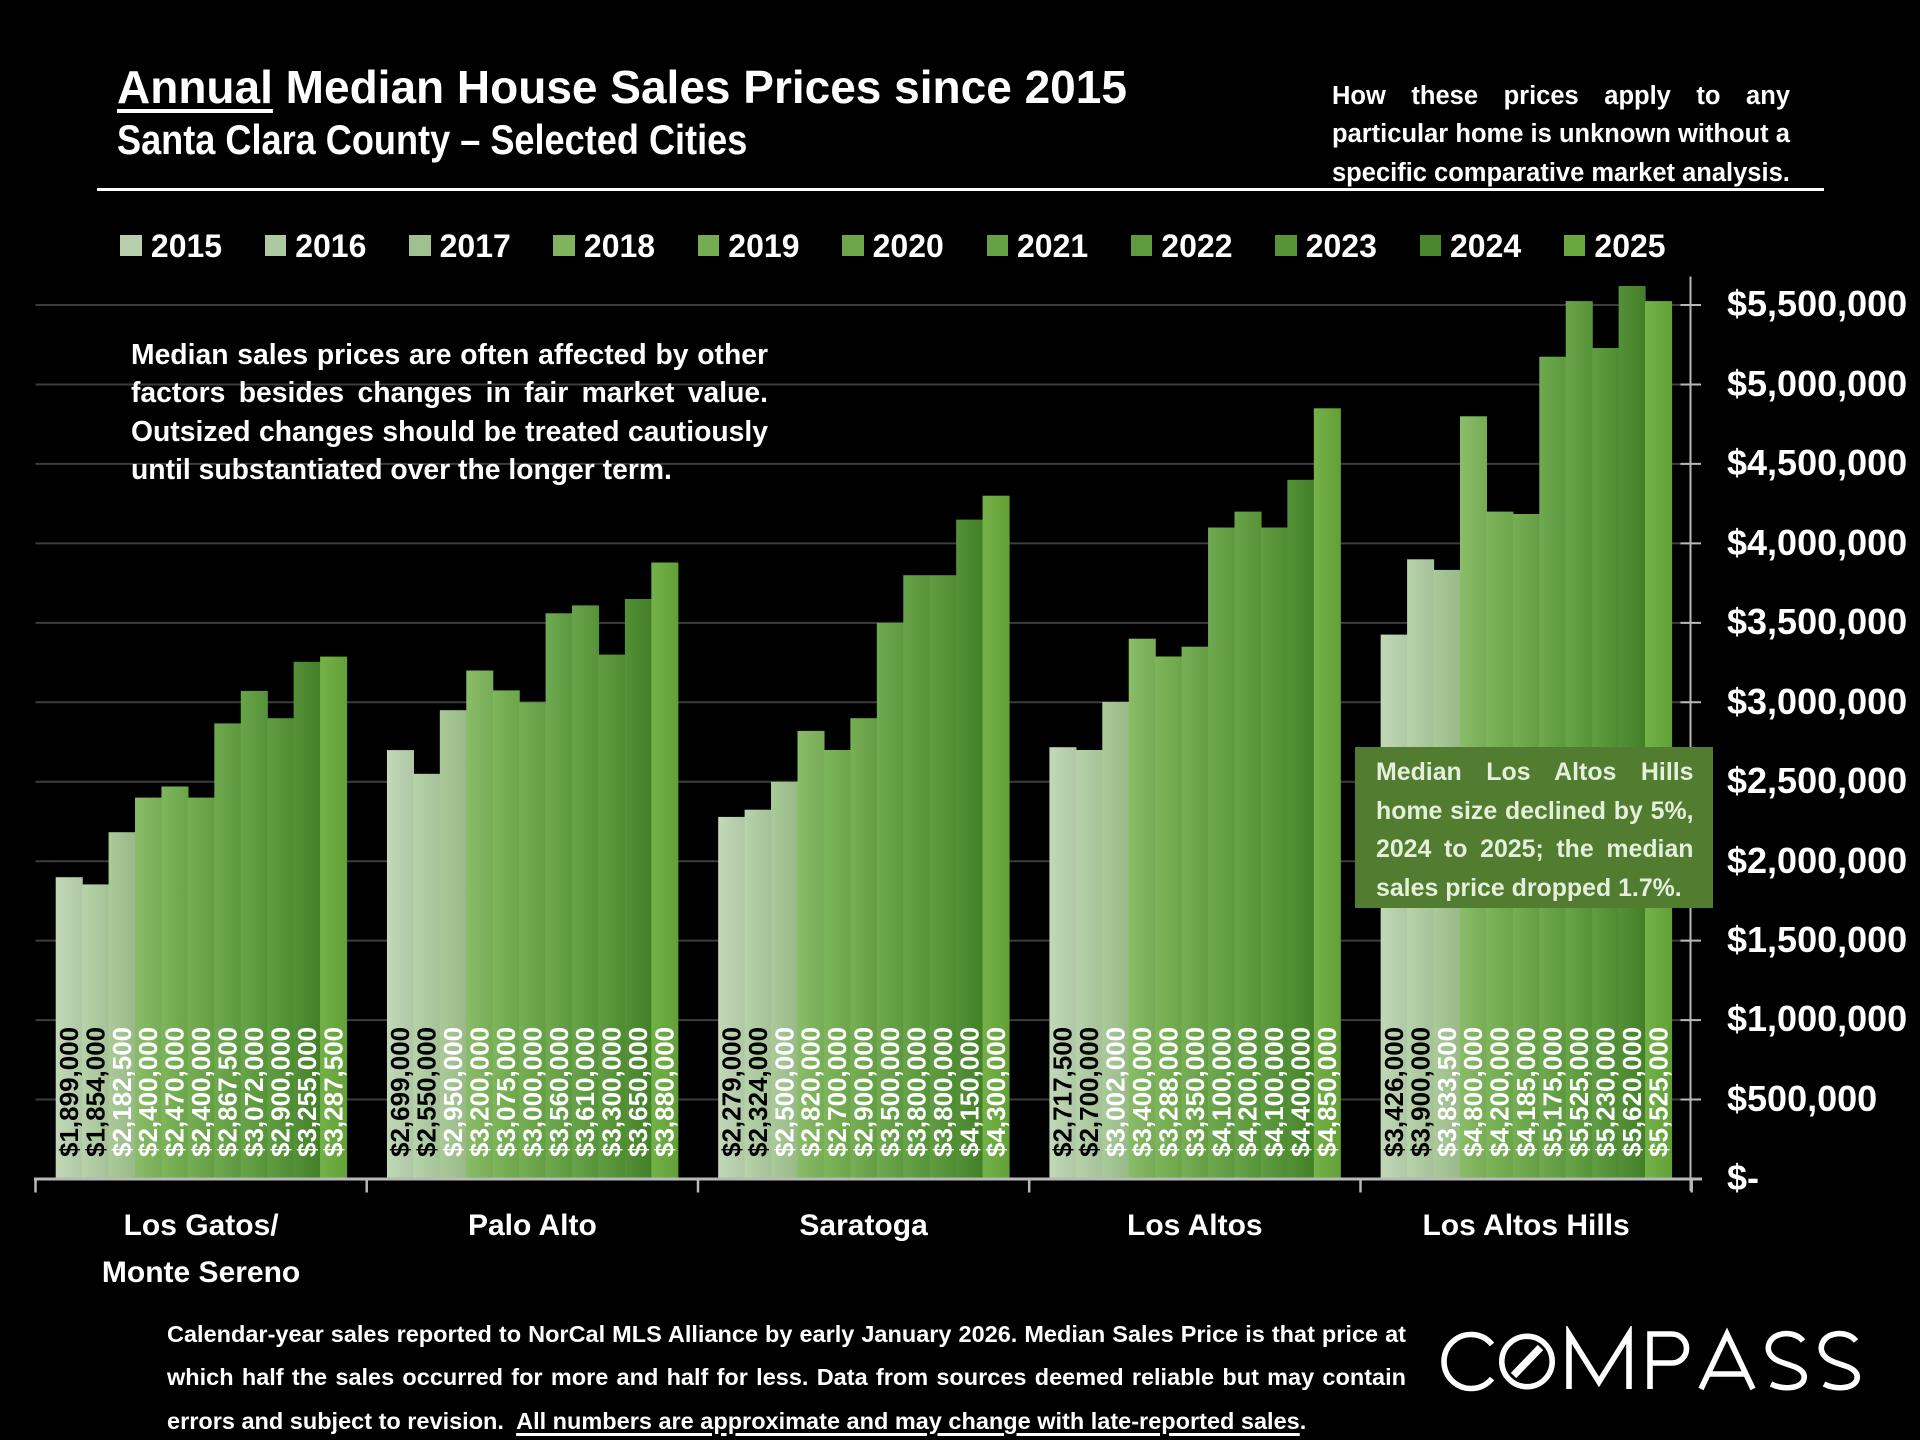 The image size is (1920, 1440). Describe the element at coordinates (506, 1092) in the screenshot. I see `svg-text: $3,075,000` at that location.